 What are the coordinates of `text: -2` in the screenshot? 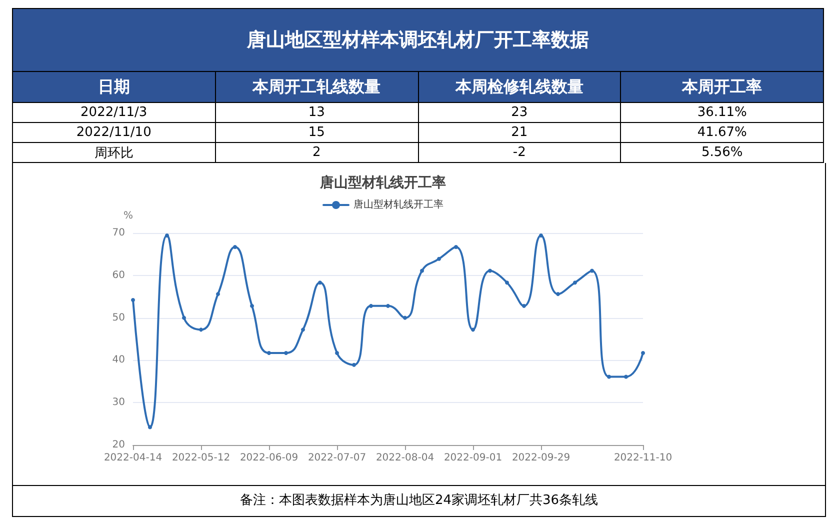 It's located at (519, 152).